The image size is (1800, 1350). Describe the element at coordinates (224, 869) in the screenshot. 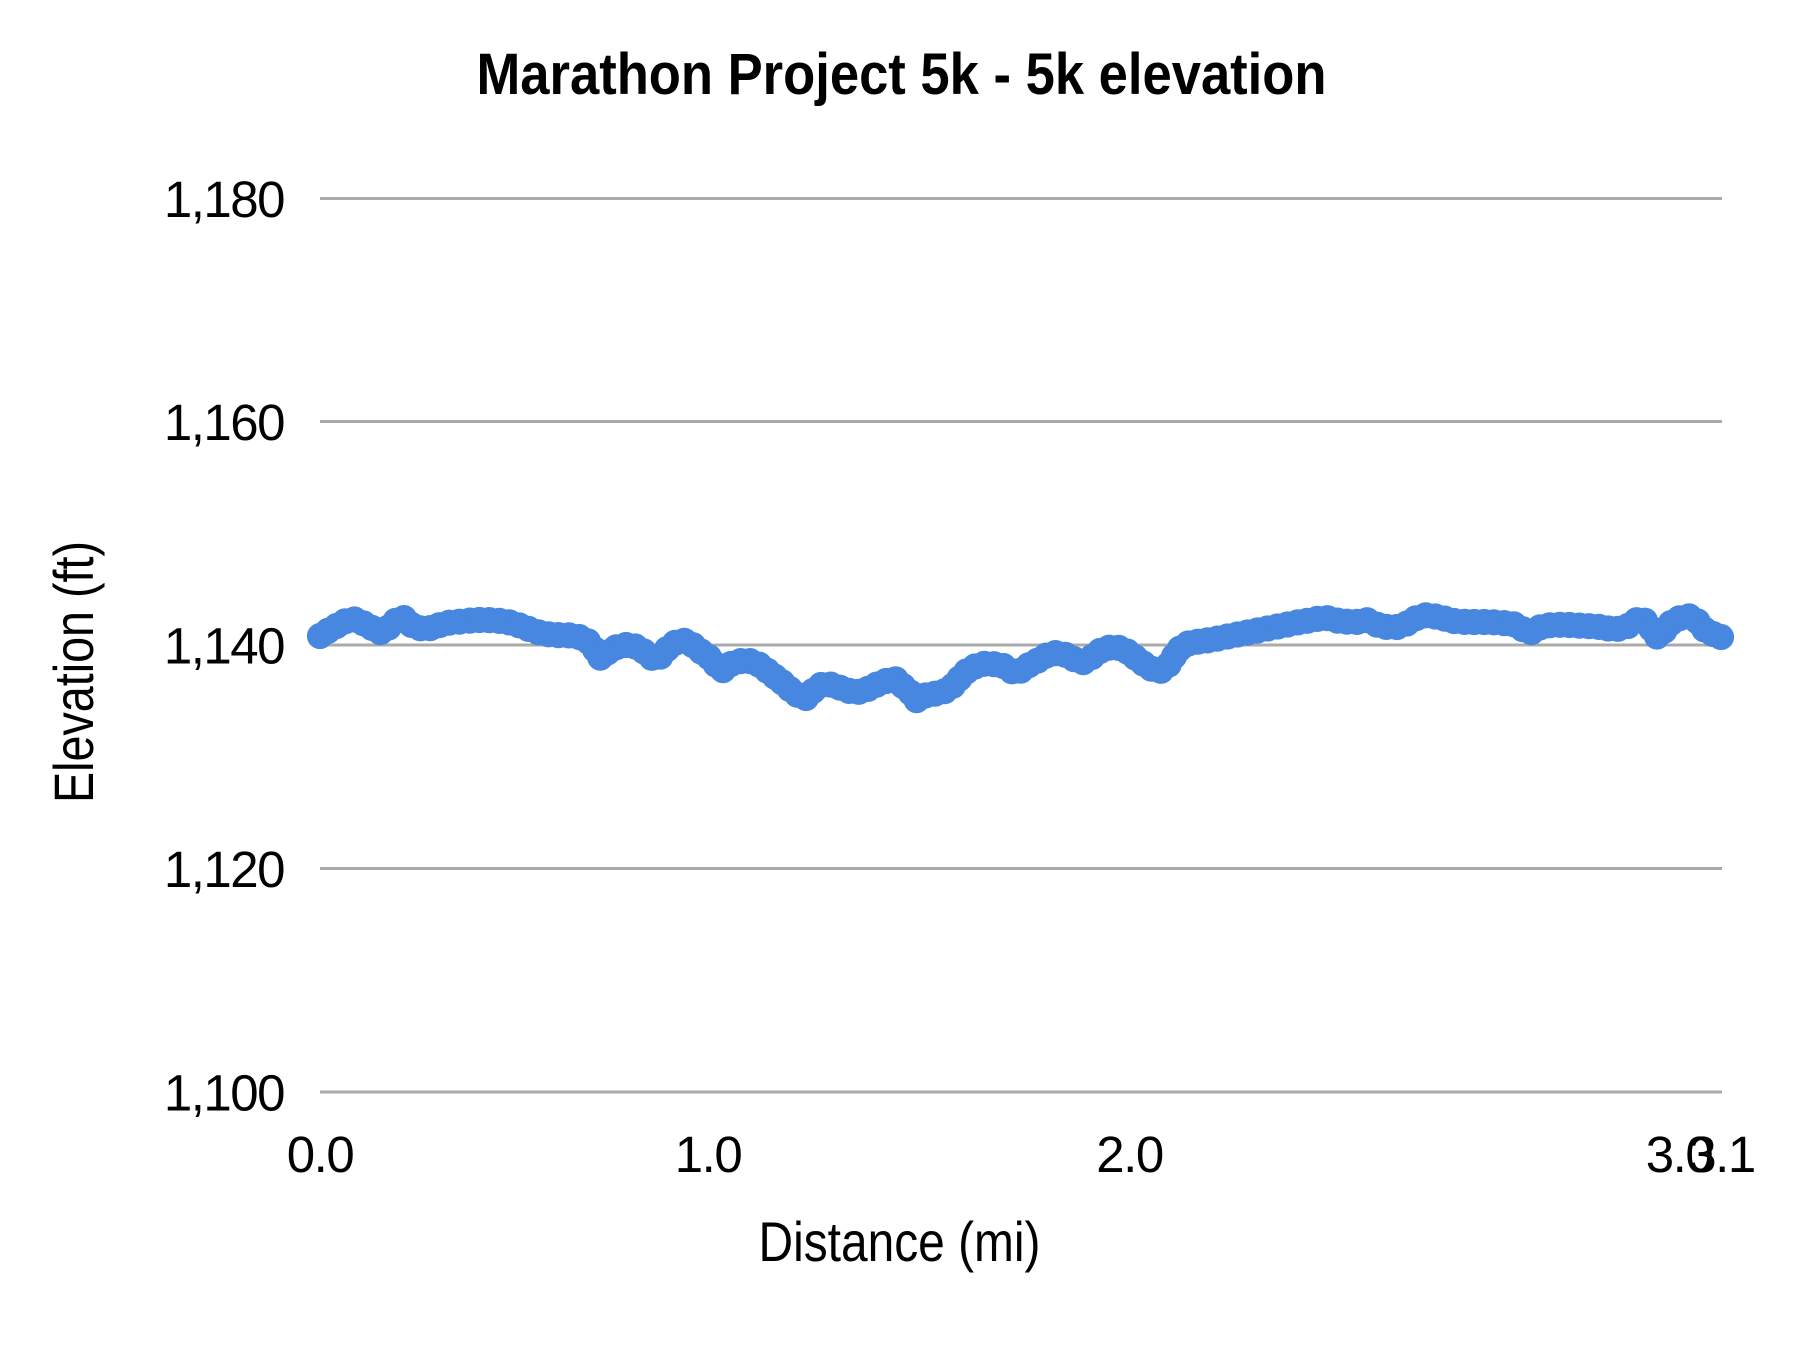

I see `svg-text: 1,120` at that location.